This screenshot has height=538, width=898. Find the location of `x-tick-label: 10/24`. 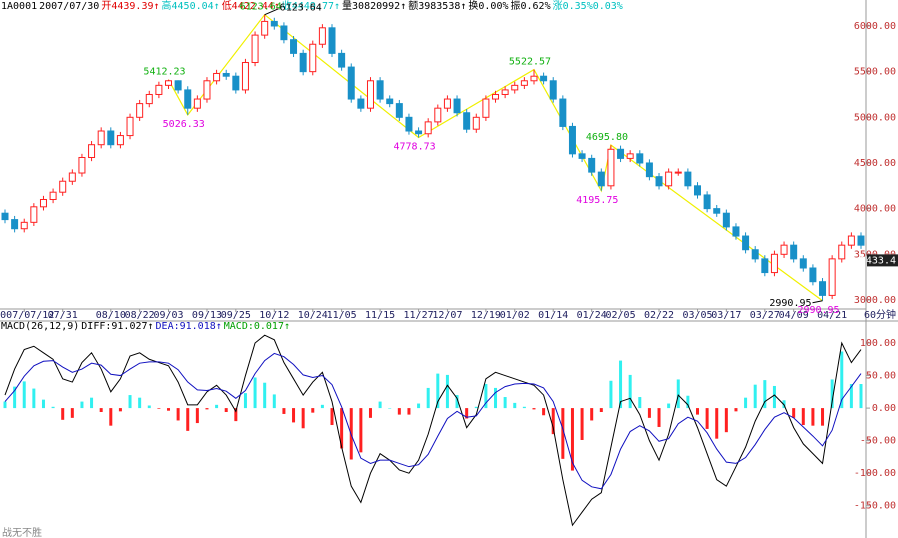

x-tick-label: 10/24 is located at coordinates (313, 315).